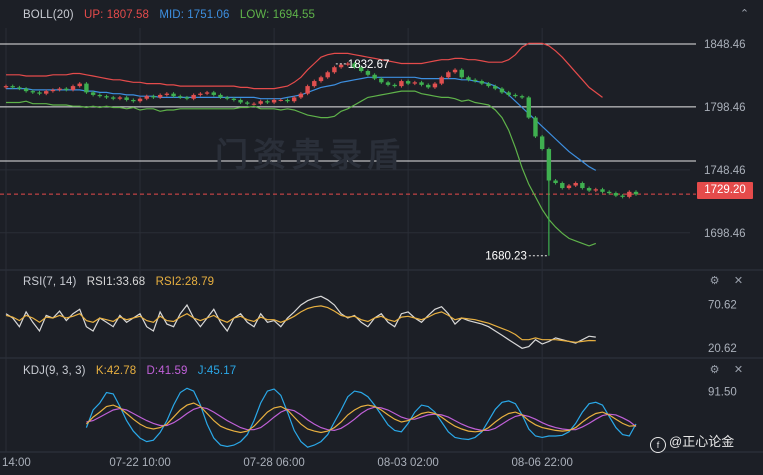 The image size is (763, 475). Describe the element at coordinates (744, 14) in the screenshot. I see `collapse-icon: ⌃` at that location.